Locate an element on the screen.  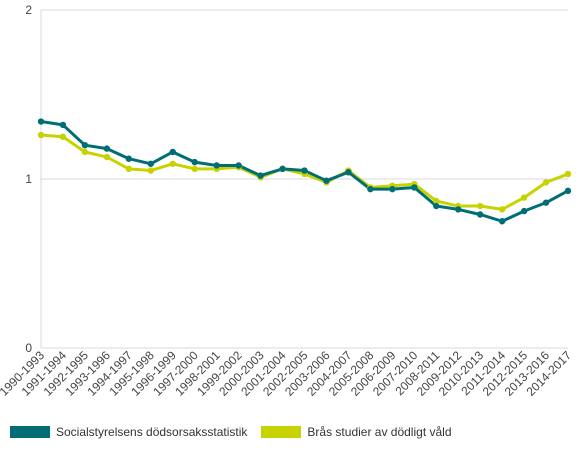
legend-label-socialstyrelsen: Socialstyrelsens dödsorsaksstatistik is located at coordinates (152, 432).